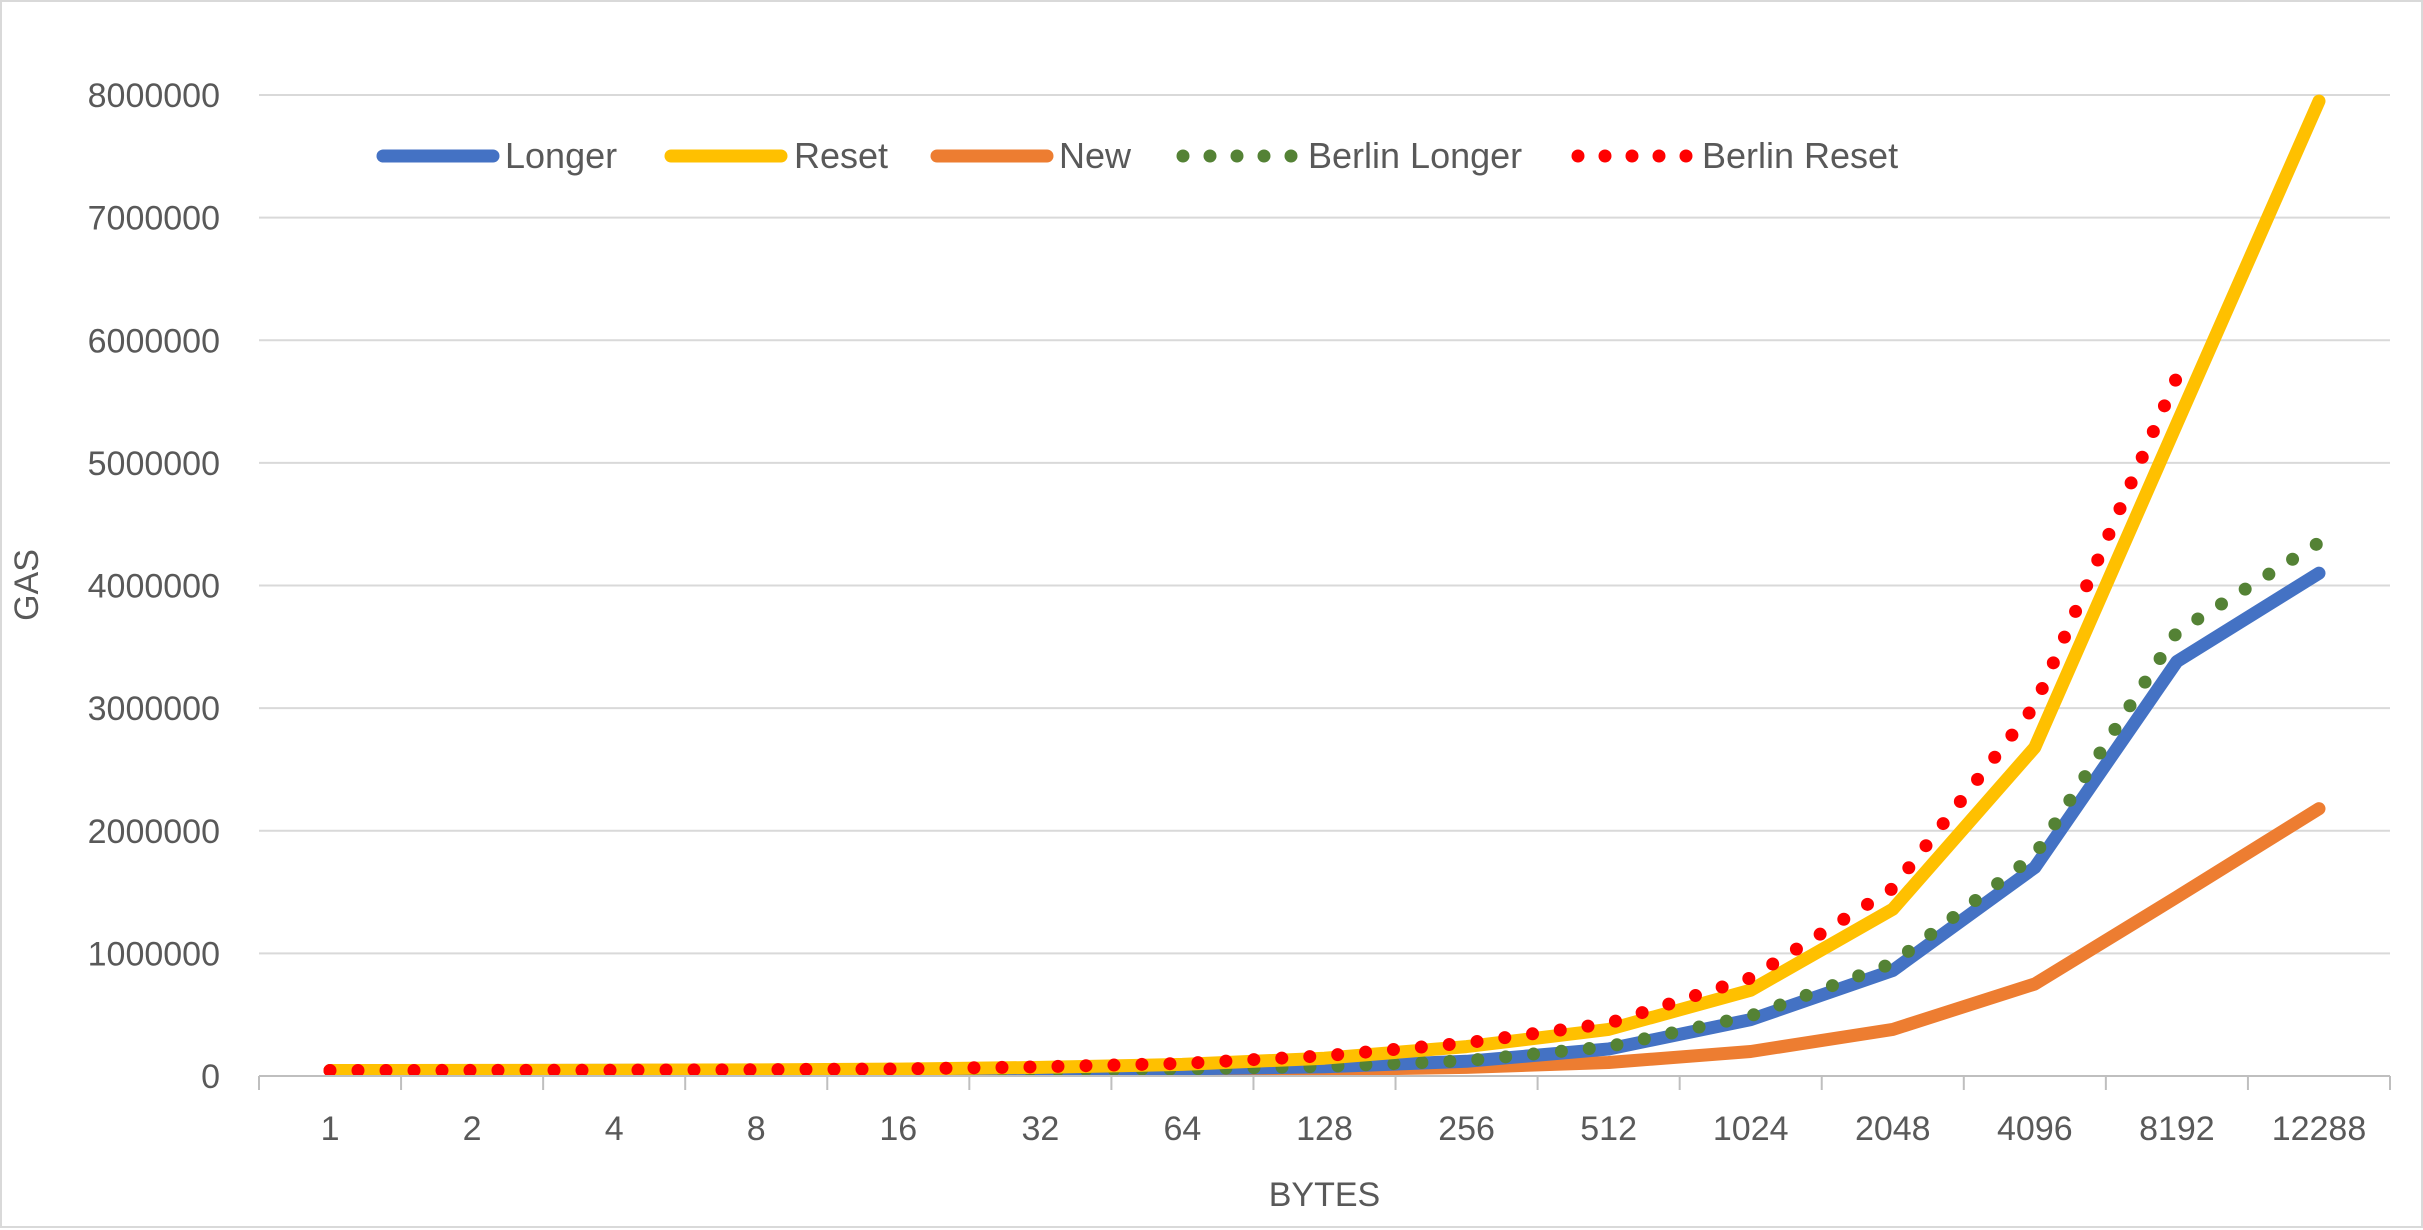 This screenshot has width=2423, height=1230. What do you see at coordinates (1324, 1129) in the screenshot?
I see `x-tick-label: 128` at bounding box center [1324, 1129].